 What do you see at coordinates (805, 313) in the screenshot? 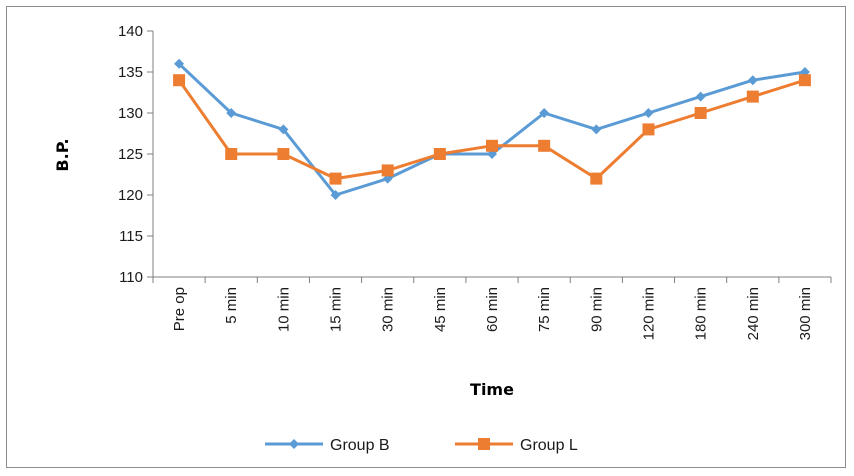
I see `x-tick-label: 300 min` at bounding box center [805, 313].